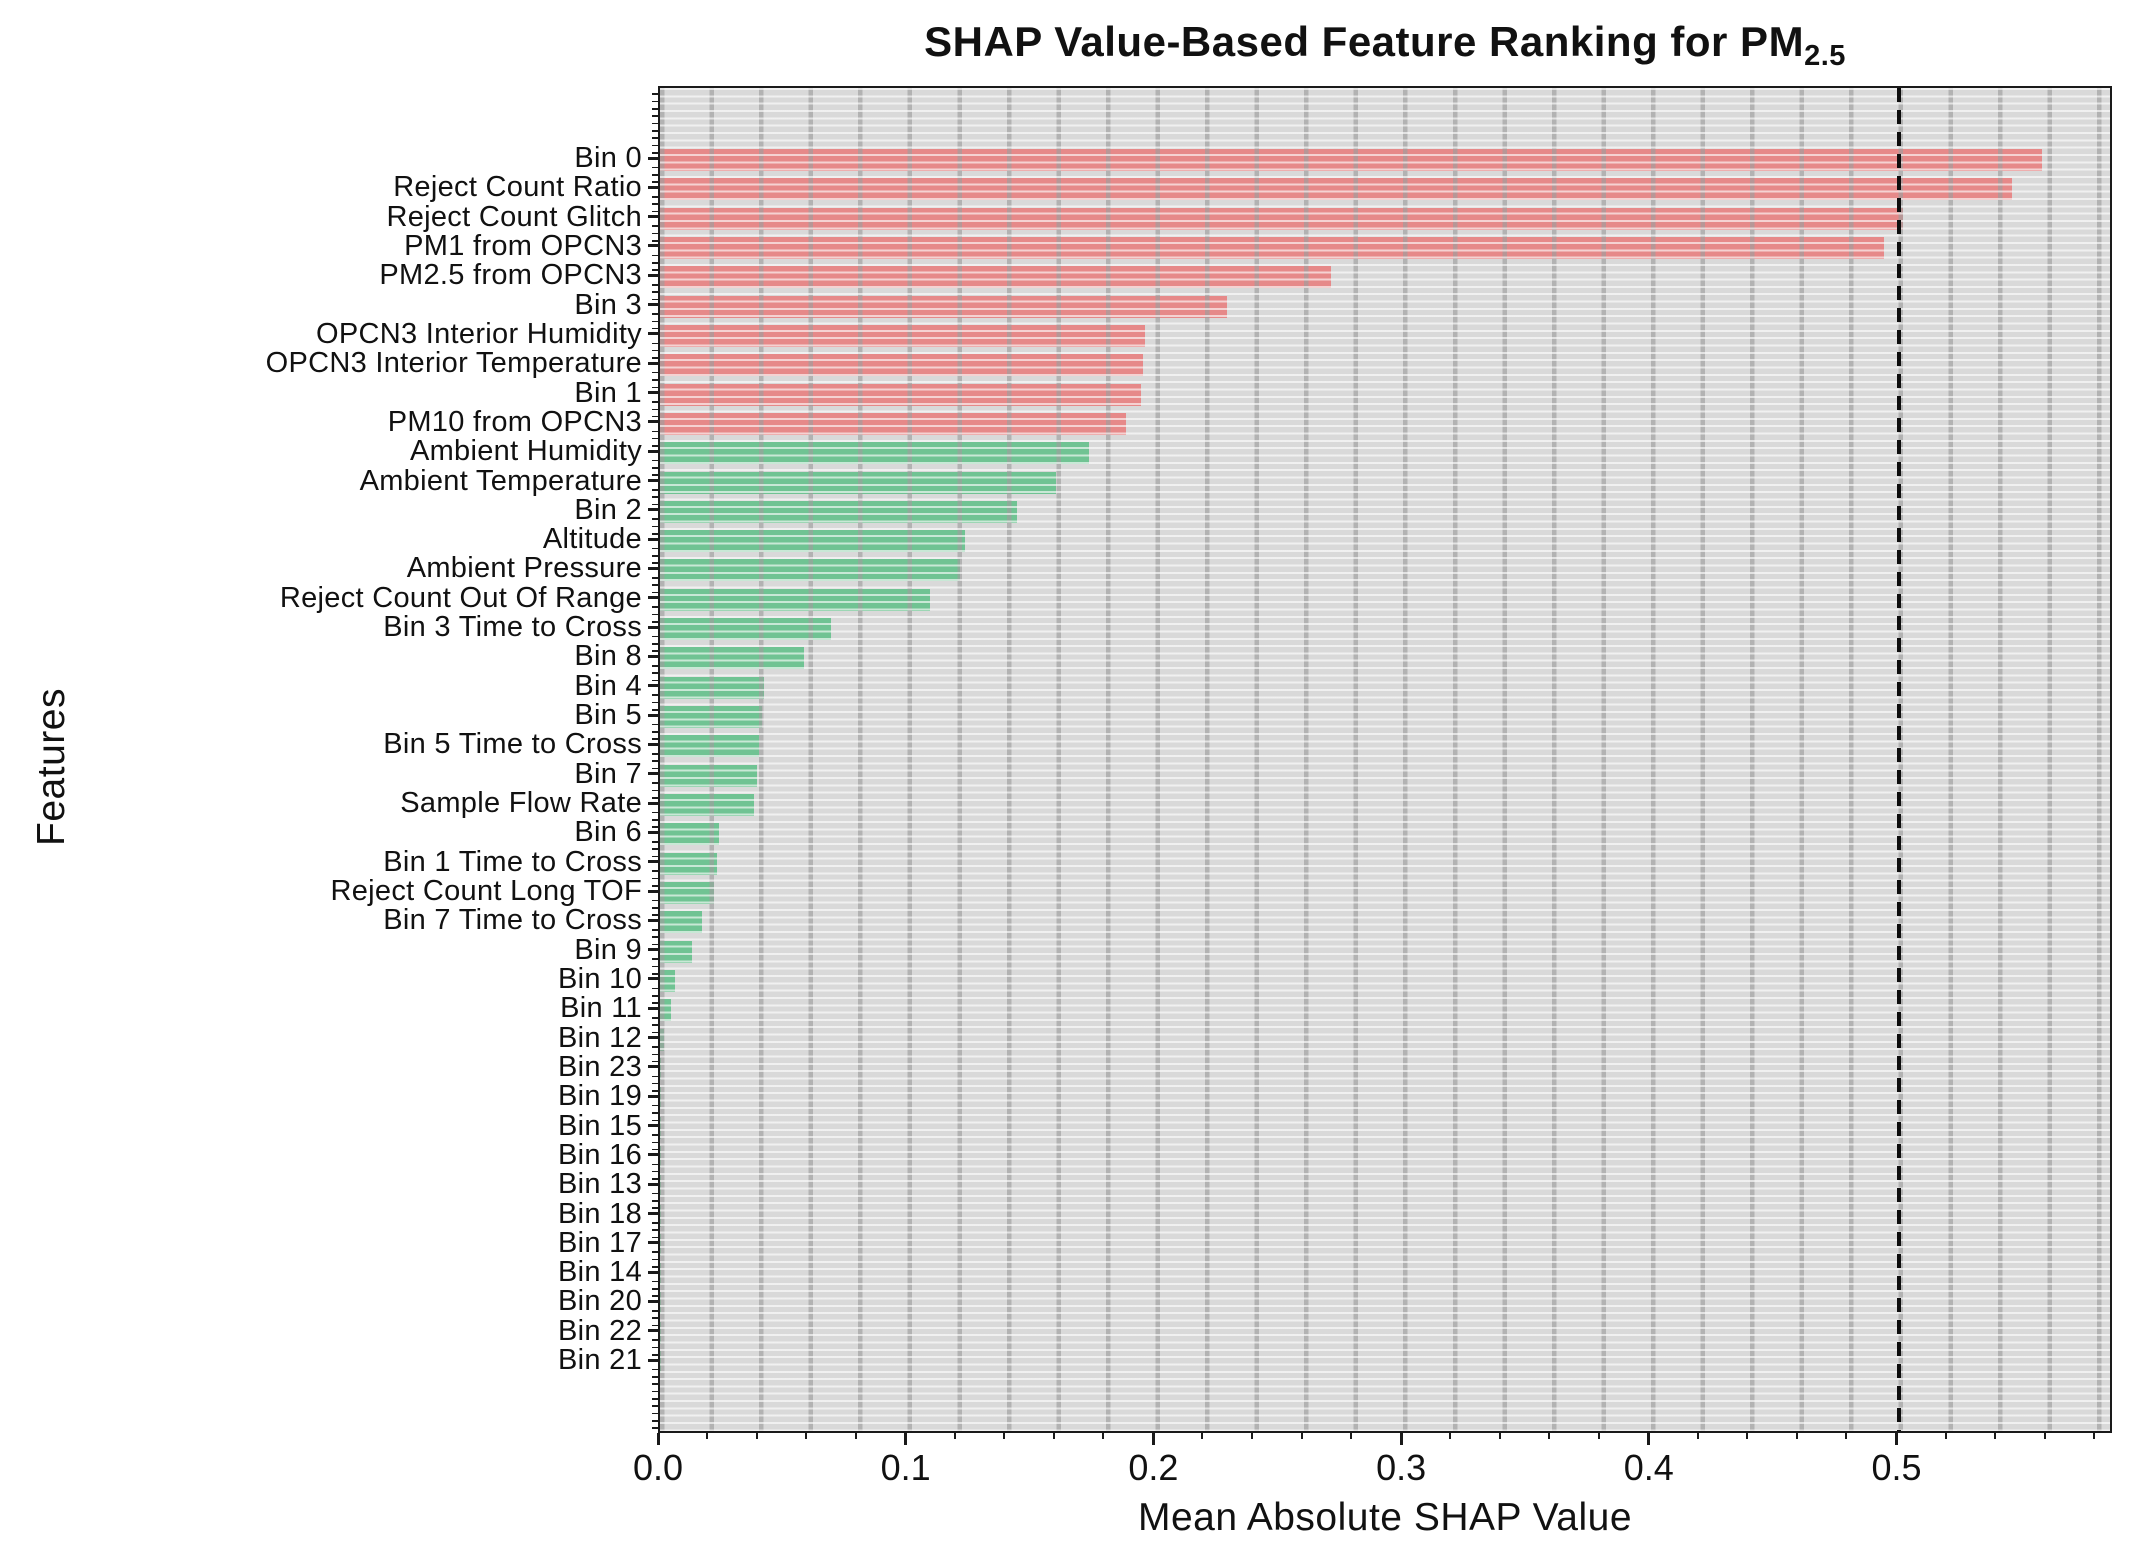 The image size is (2145, 1558). Describe the element at coordinates (901, 365) in the screenshot. I see `bar-opcn3-interior-temperature` at that location.